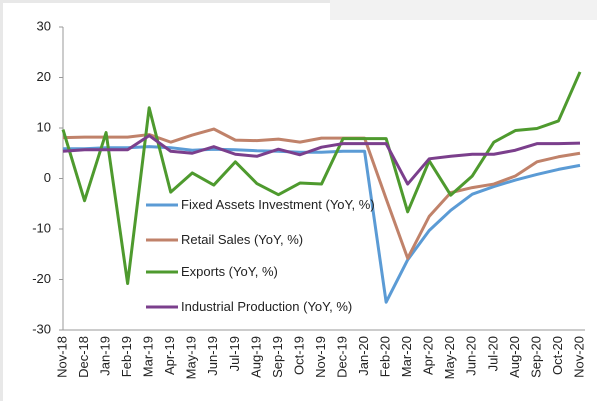 Image resolution: width=597 pixels, height=401 pixels. What do you see at coordinates (191, 357) in the screenshot?
I see `x-tick-label: May-19` at bounding box center [191, 357].